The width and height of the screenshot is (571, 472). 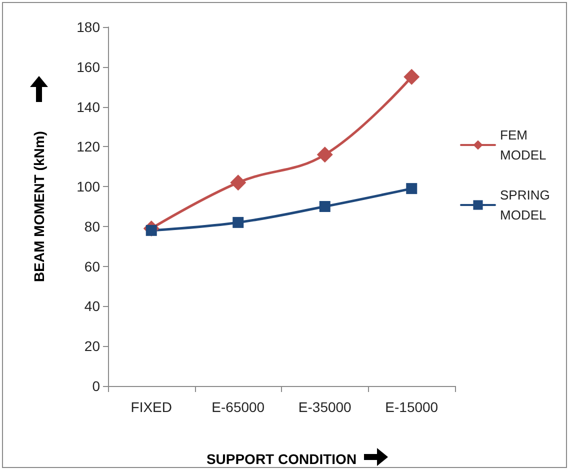 What do you see at coordinates (39, 206) in the screenshot?
I see `y-axis-title: BEAM MOMENT (kNm)` at bounding box center [39, 206].